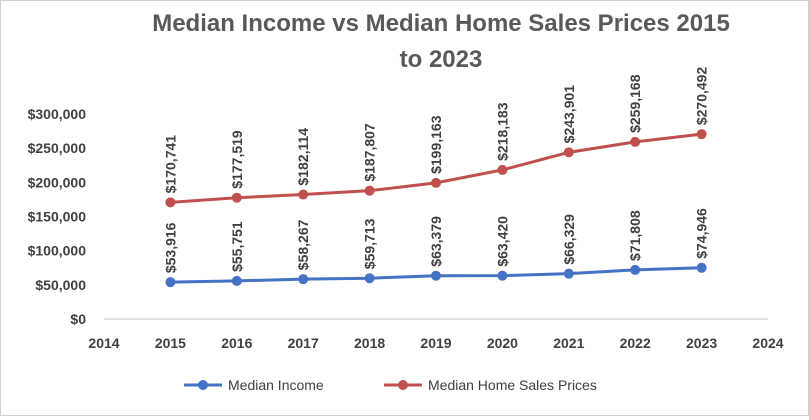 The height and width of the screenshot is (420, 809). Describe the element at coordinates (767, 343) in the screenshot. I see `x-tick-label: 2024` at that location.